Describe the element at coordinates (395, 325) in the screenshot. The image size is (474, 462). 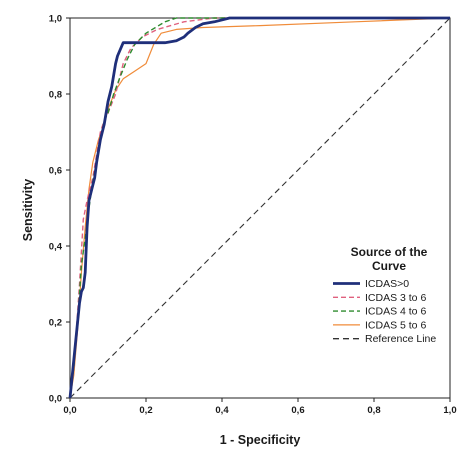
I see `legend-label: ICDAS 5 to 6` at that location.